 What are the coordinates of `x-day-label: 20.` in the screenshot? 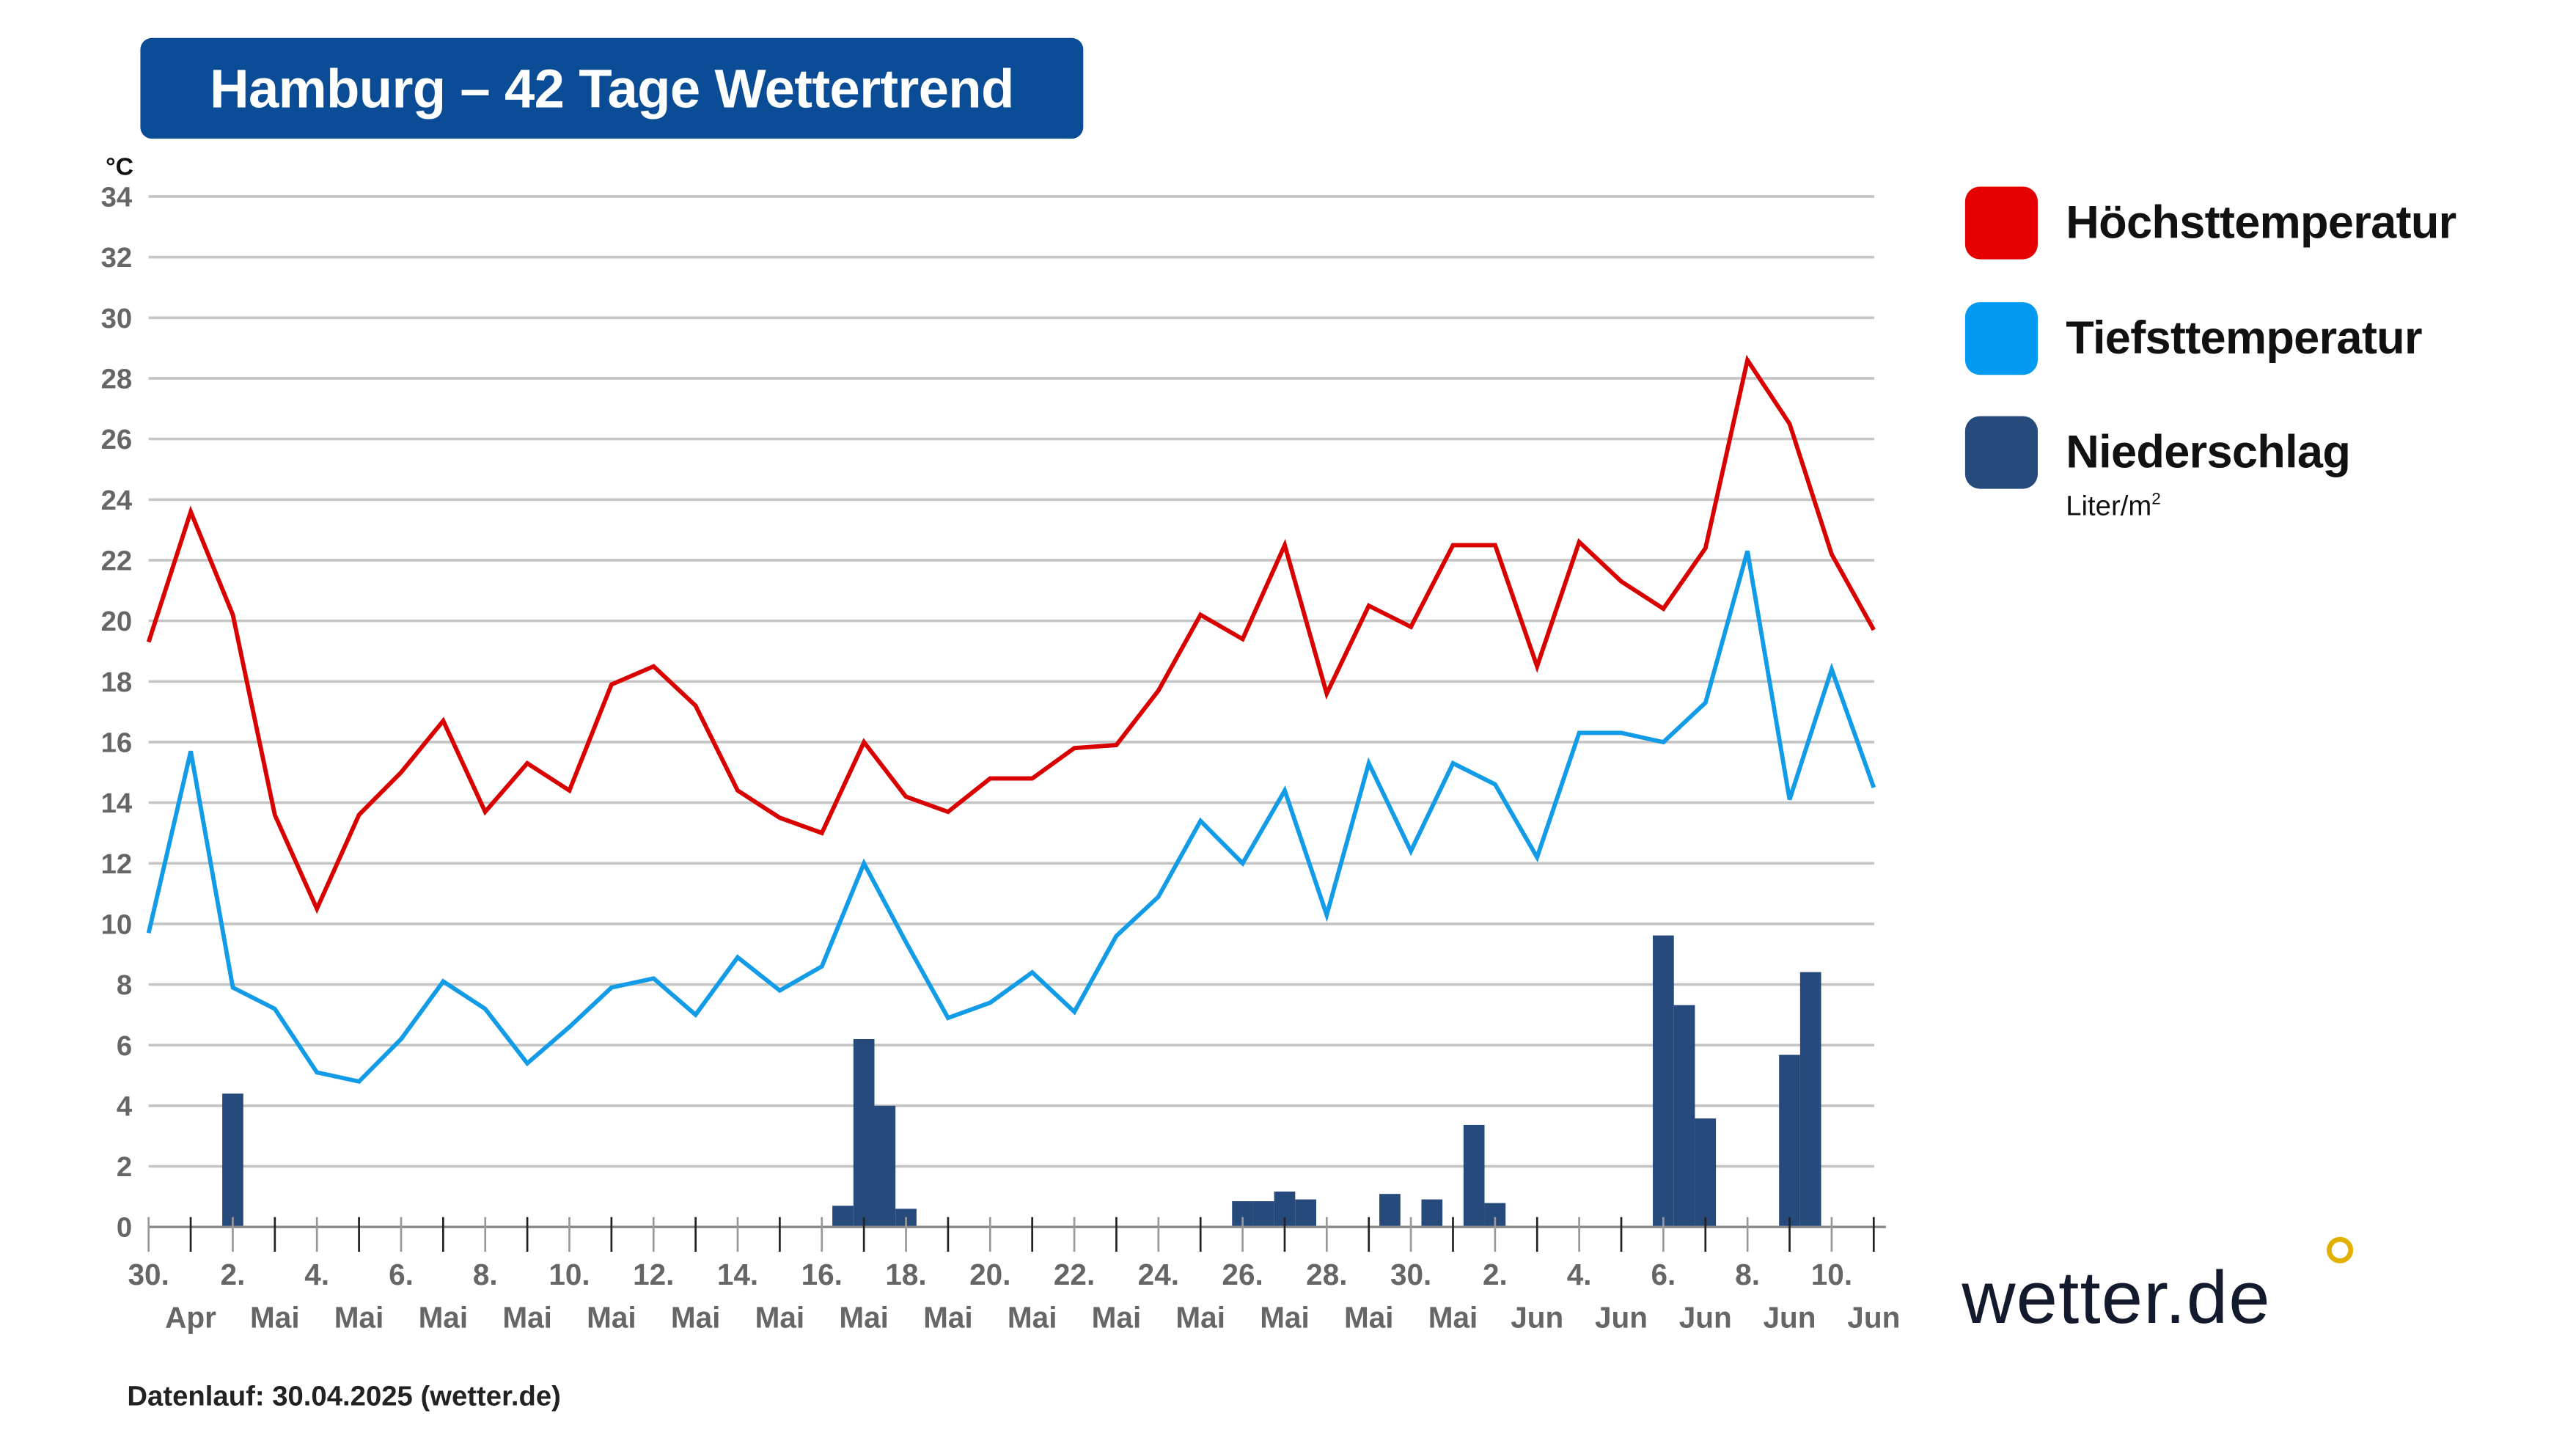 It's located at (990, 1274).